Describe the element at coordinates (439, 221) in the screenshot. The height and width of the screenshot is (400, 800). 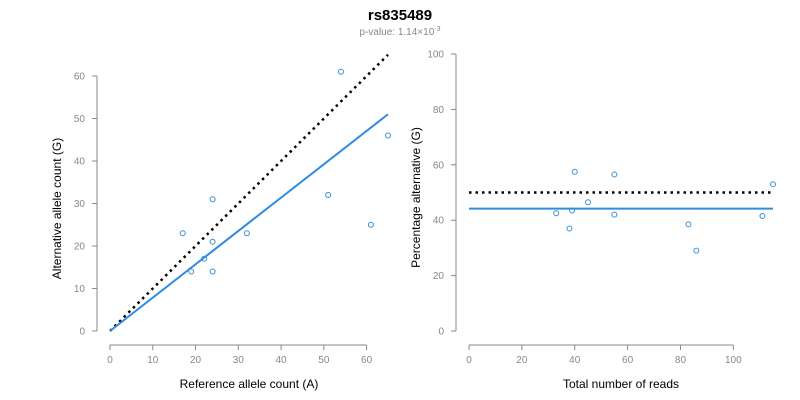
I see `percentage-y-tick-label: 40` at that location.